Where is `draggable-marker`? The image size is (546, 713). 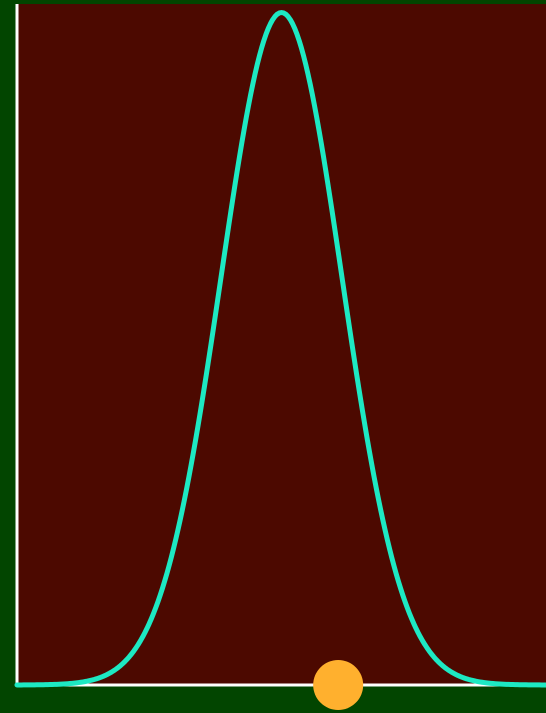
draggable-marker is located at coordinates (338, 685).